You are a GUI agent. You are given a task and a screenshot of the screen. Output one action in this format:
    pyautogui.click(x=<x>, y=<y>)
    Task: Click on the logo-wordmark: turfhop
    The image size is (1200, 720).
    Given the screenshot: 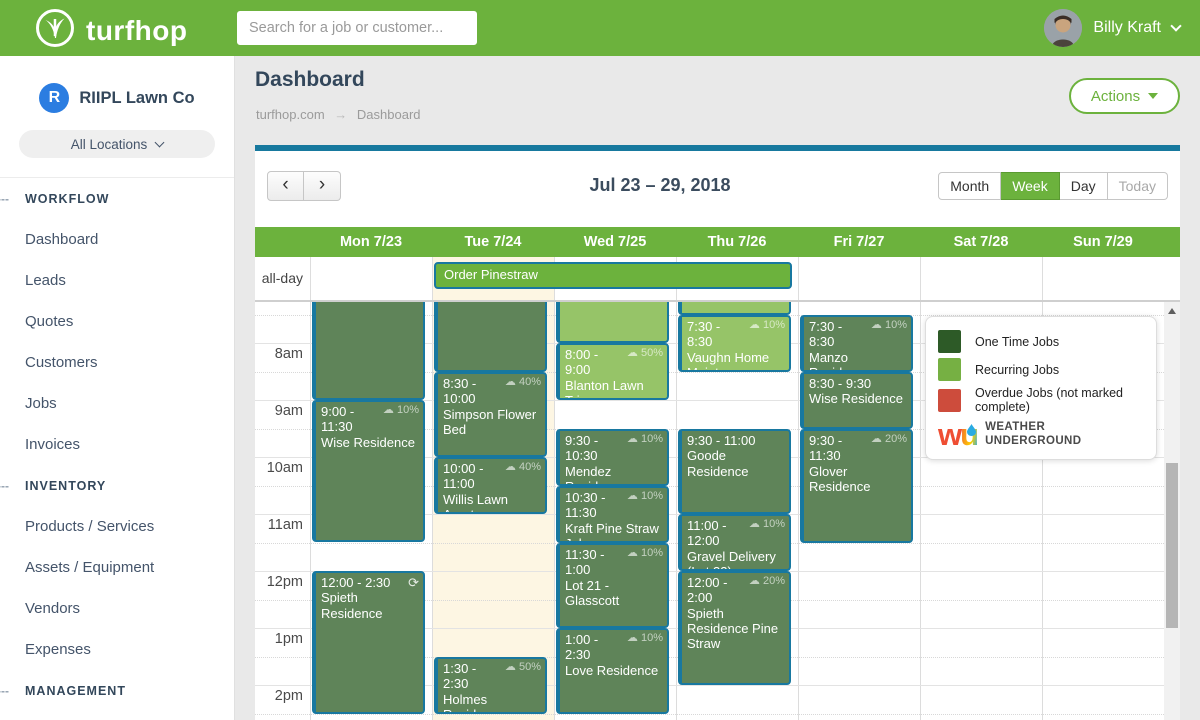 What is the action you would take?
    pyautogui.click(x=137, y=30)
    